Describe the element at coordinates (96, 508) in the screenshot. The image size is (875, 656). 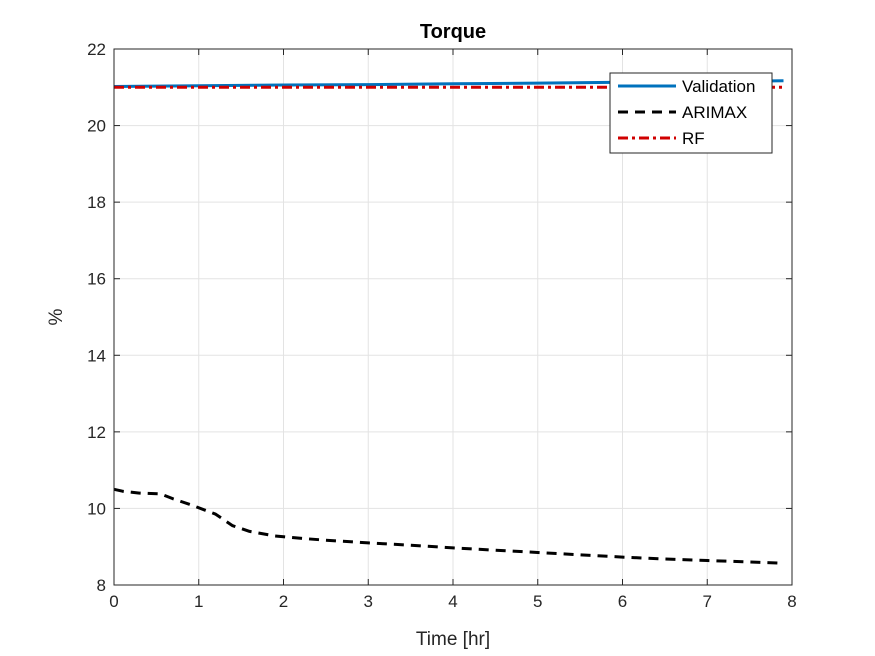
I see `y-tick-label: 10` at that location.